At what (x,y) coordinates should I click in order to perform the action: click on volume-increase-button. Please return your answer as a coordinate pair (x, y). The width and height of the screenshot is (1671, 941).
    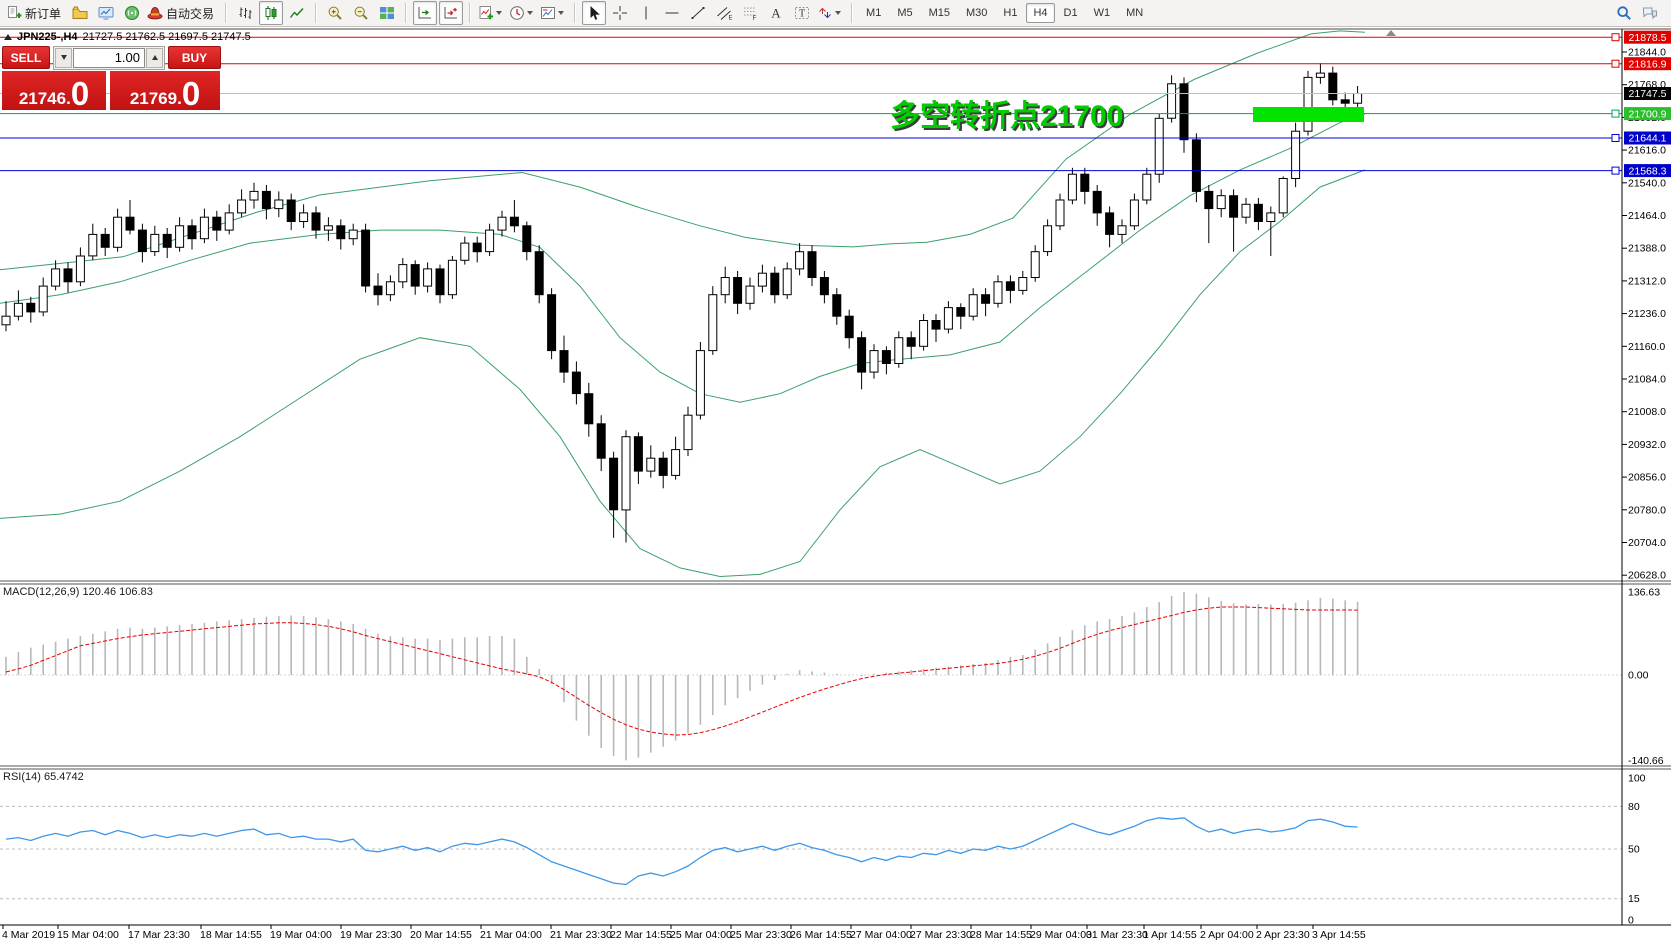
    Looking at the image, I should click on (154, 57).